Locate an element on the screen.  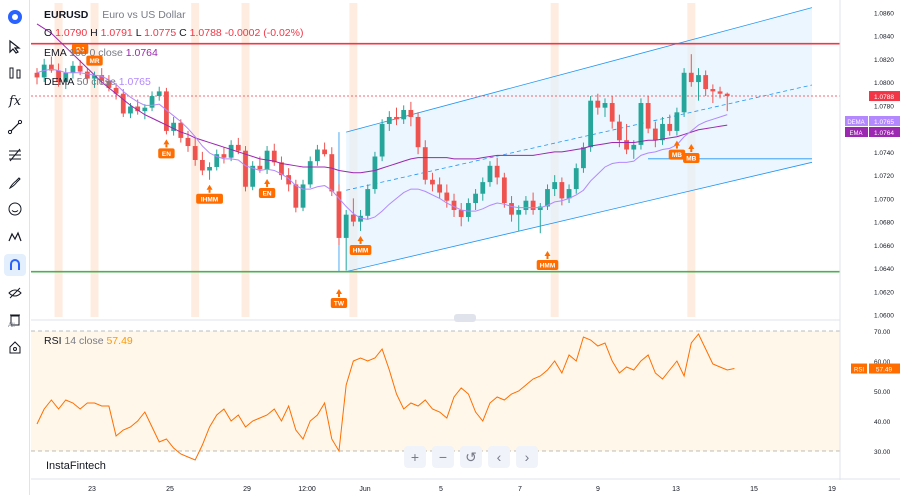
ema-name: EMA is located at coordinates (55, 53).